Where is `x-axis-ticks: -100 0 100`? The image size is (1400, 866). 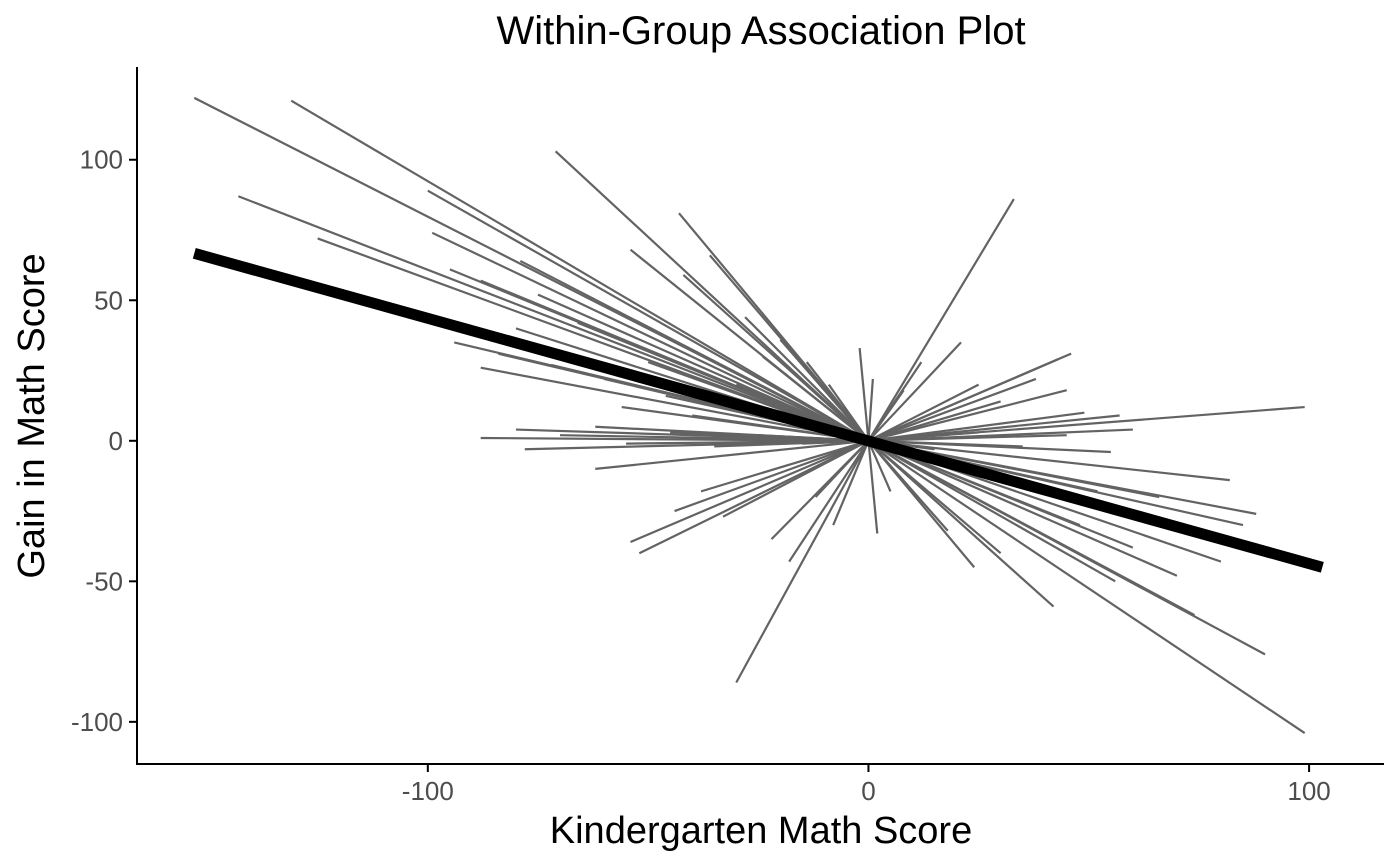
x-axis-ticks: -100 0 100 is located at coordinates (866, 785).